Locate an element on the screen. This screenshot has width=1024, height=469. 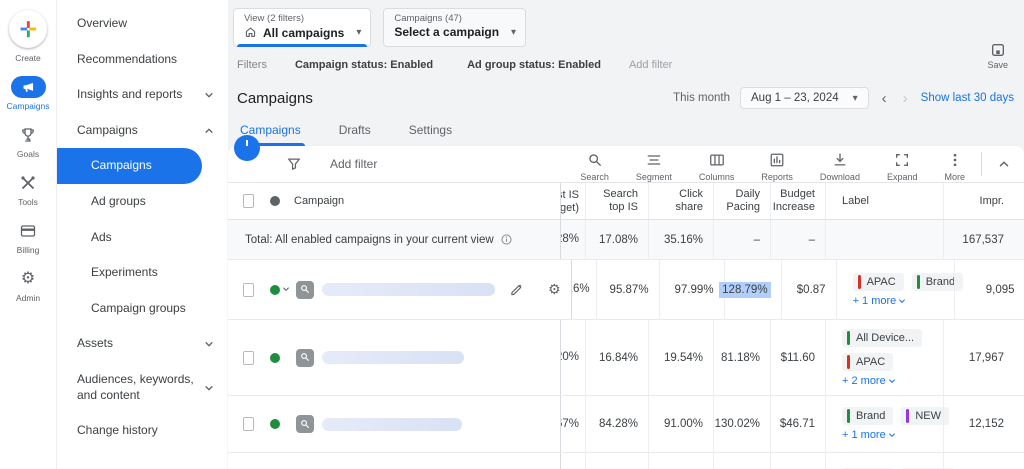
campaign-cell: ⚙ is located at coordinates (432, 289).